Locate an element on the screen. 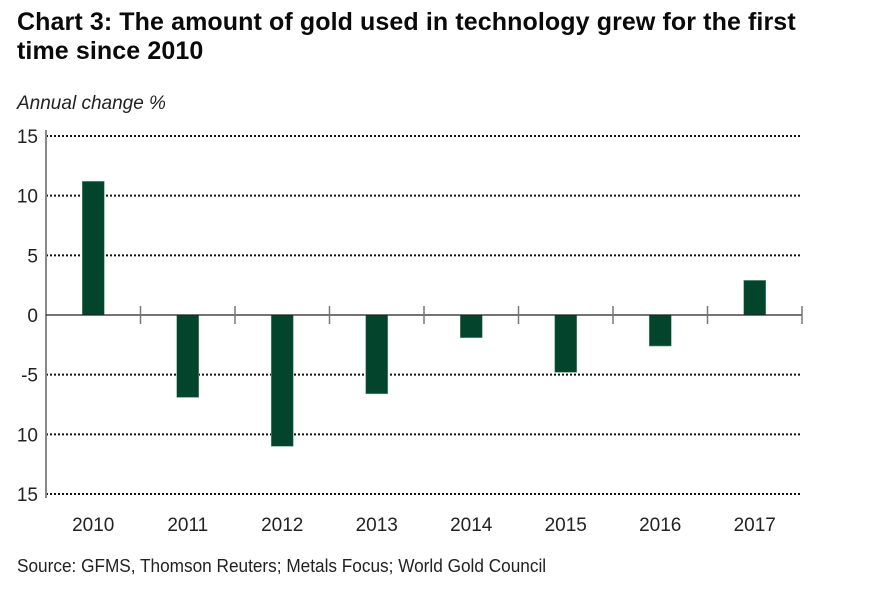  bar-2014 is located at coordinates (471, 326).